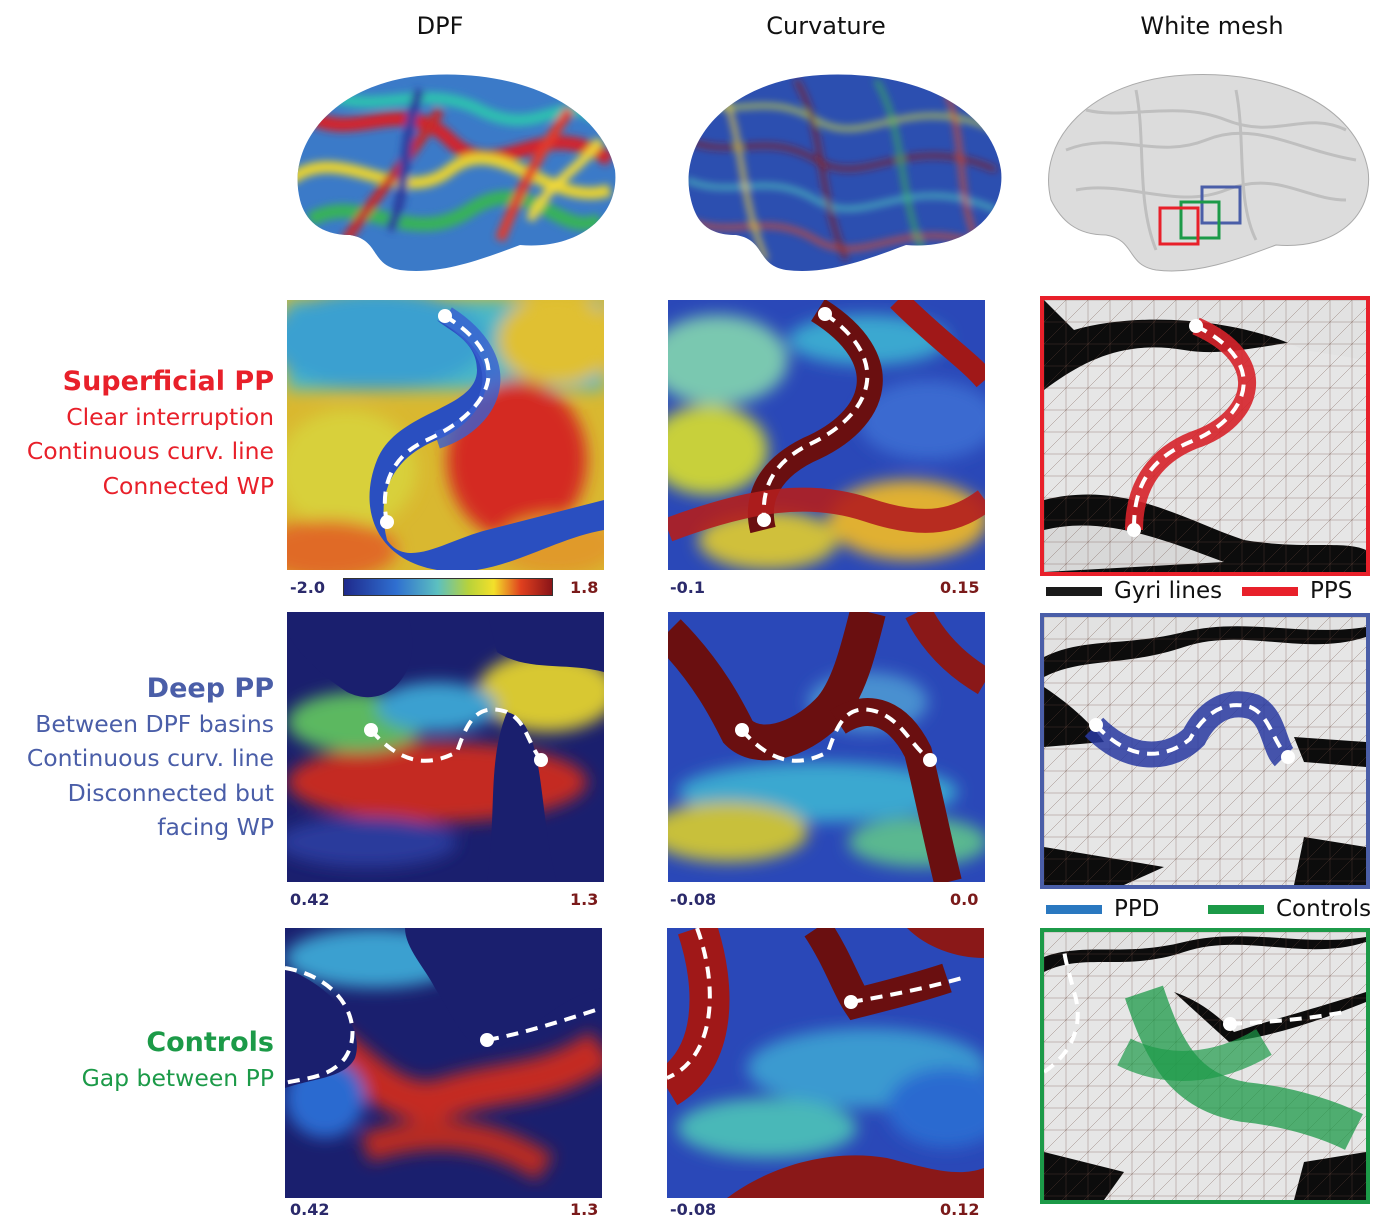  What do you see at coordinates (960, 1209) in the screenshot?
I see `curv-scale-max: 0.12` at bounding box center [960, 1209].